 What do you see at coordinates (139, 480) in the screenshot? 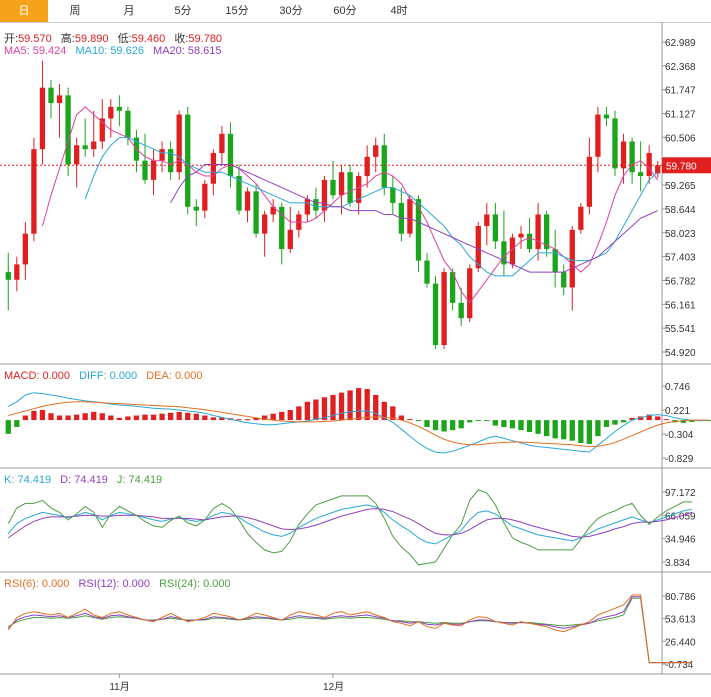
I see `j-value: J: 74.419` at bounding box center [139, 480].